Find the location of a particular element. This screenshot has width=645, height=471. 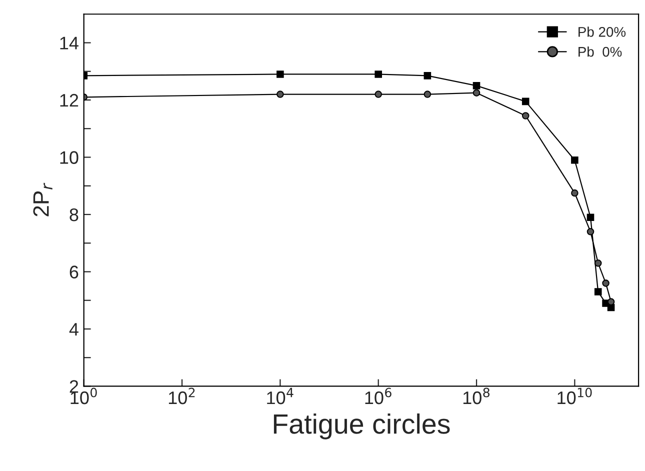

y-tick-label: 12 is located at coordinates (69, 100).